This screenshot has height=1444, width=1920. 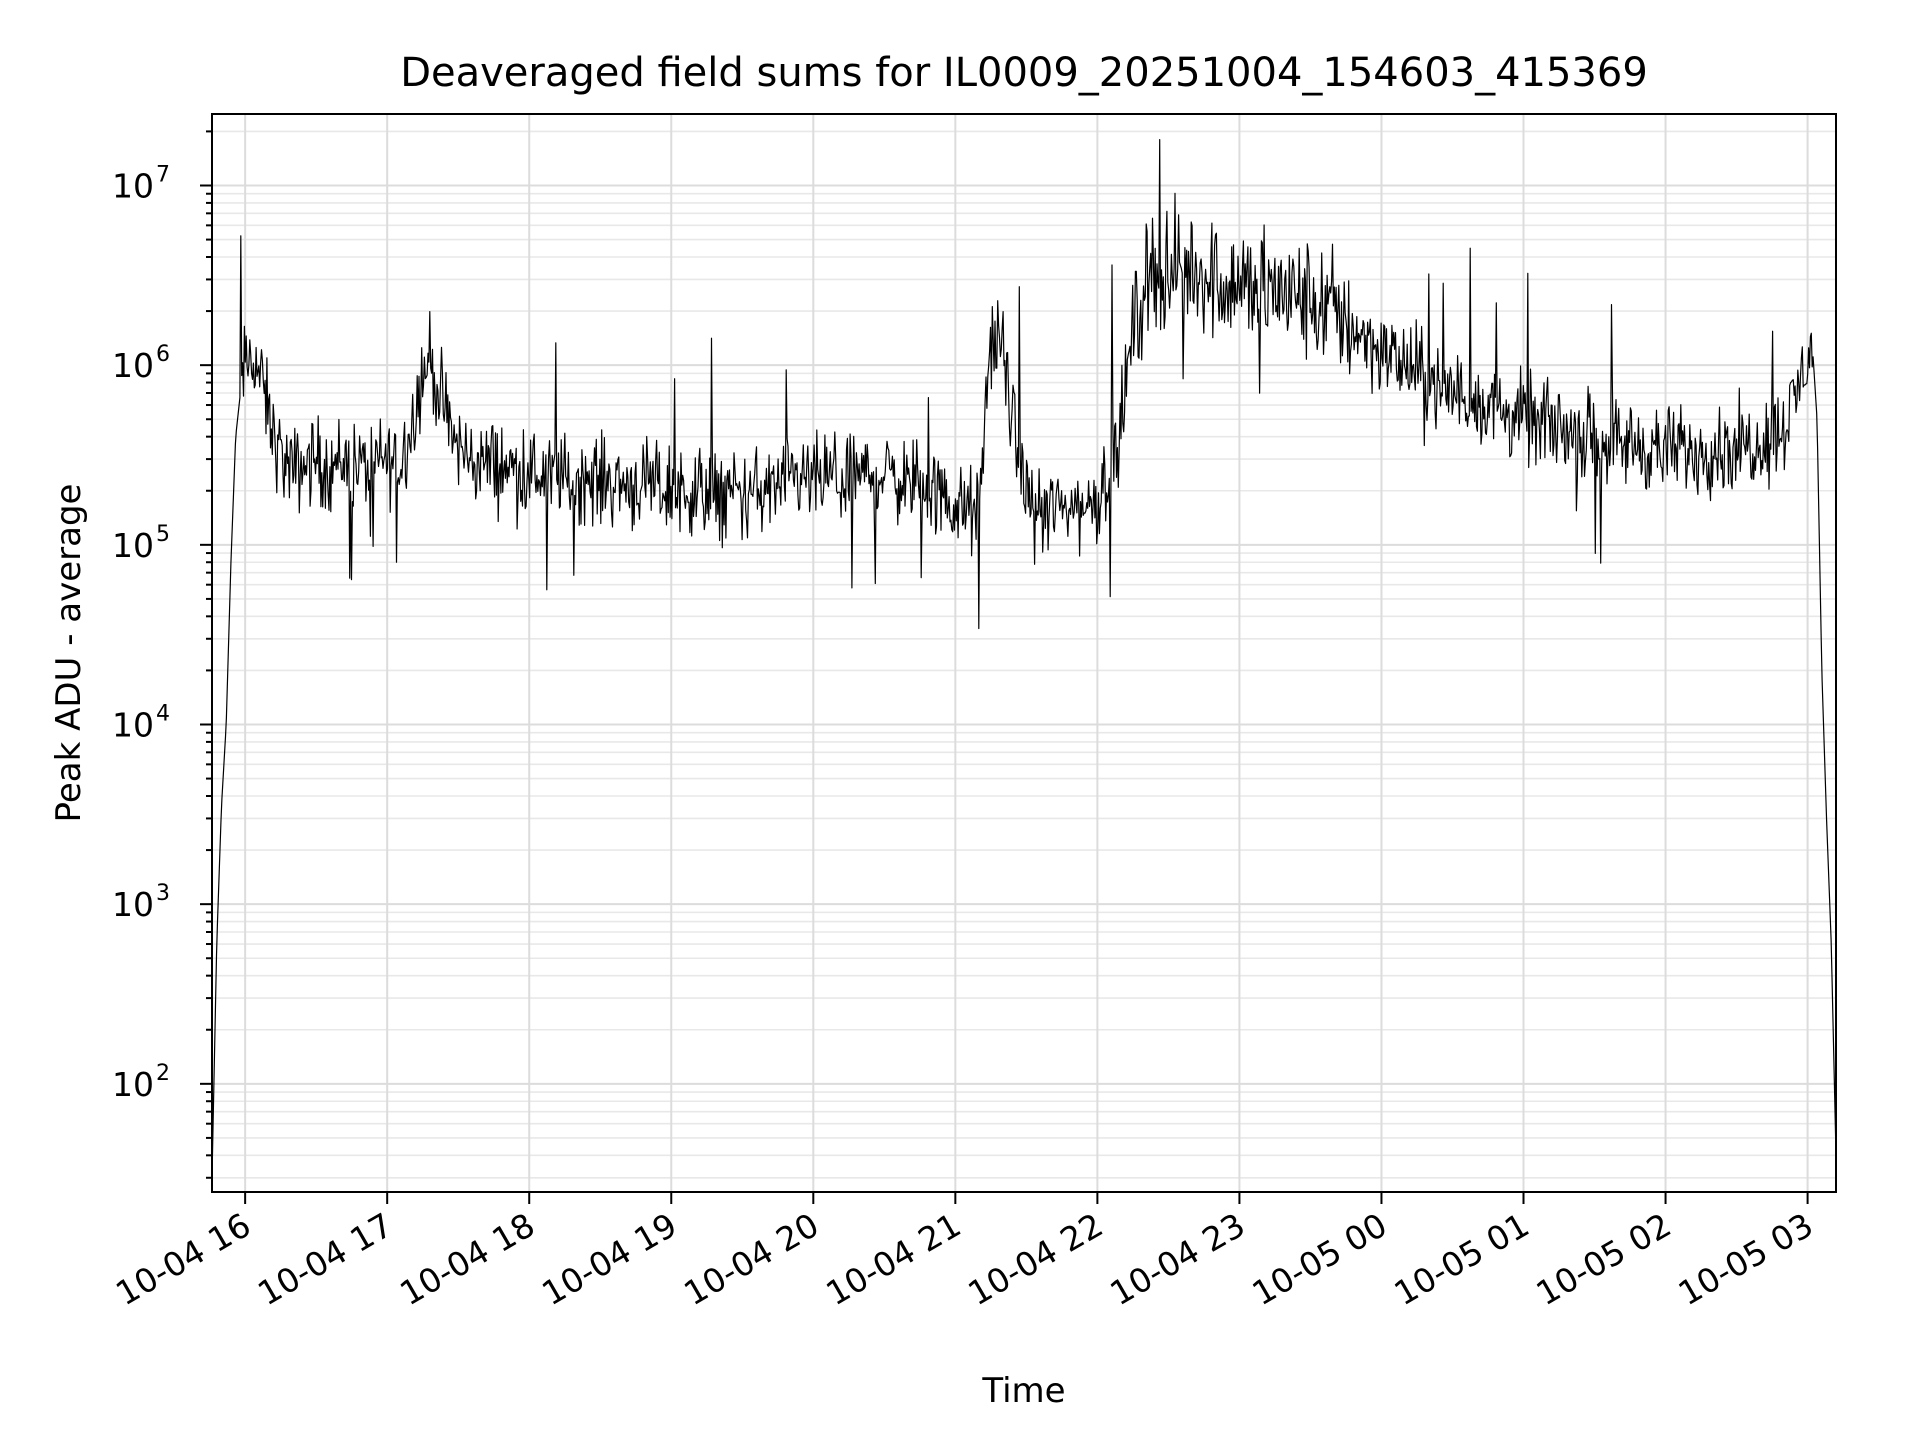 I want to click on y-tick-label-exponent: 3, so click(x=163, y=893).